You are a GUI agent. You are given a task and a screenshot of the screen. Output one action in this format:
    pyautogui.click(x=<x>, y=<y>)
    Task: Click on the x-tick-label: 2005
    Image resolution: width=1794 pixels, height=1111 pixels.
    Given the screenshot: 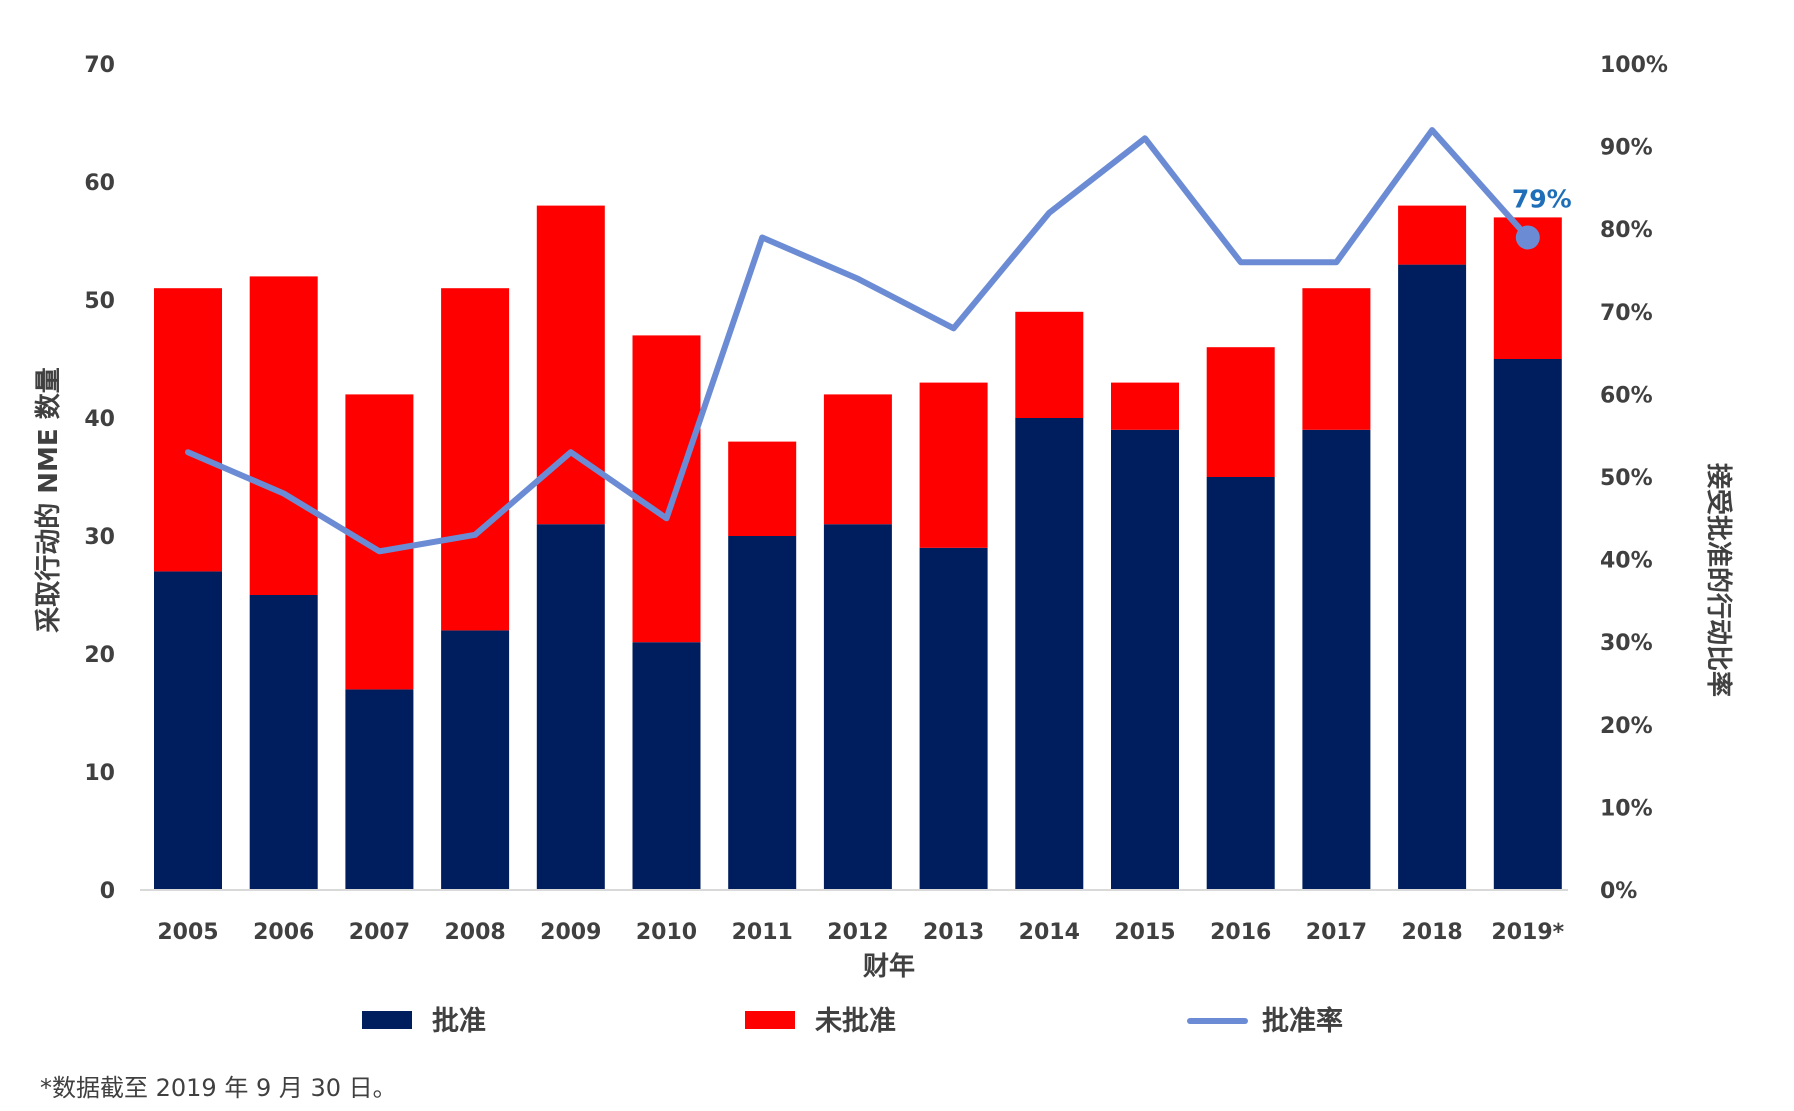 What is the action you would take?
    pyautogui.click(x=187, y=932)
    